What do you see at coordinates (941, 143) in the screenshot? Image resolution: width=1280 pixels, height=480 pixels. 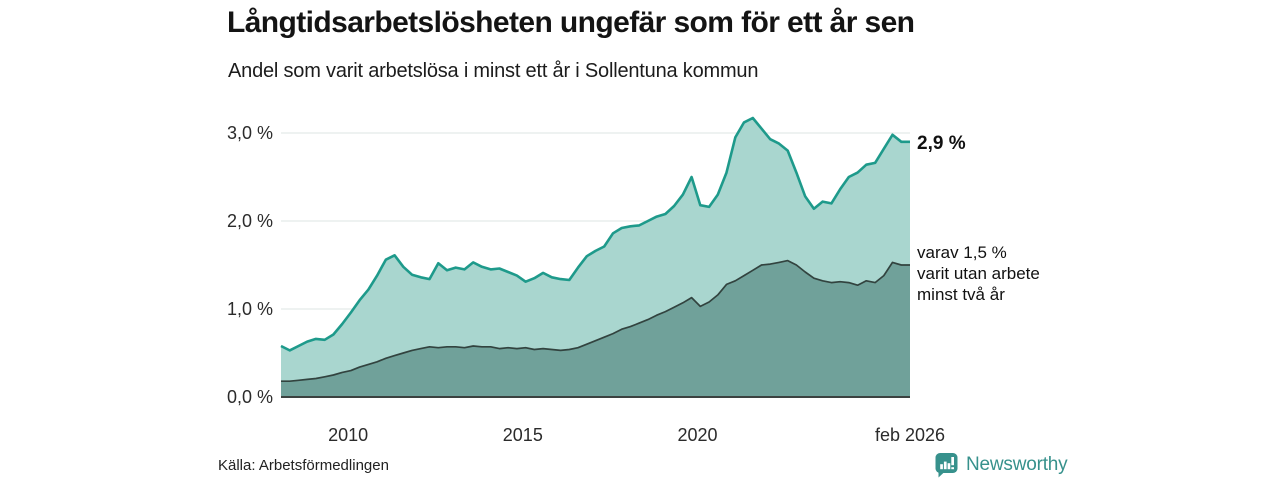 I see `latest-value-label: 2,9 %` at bounding box center [941, 143].